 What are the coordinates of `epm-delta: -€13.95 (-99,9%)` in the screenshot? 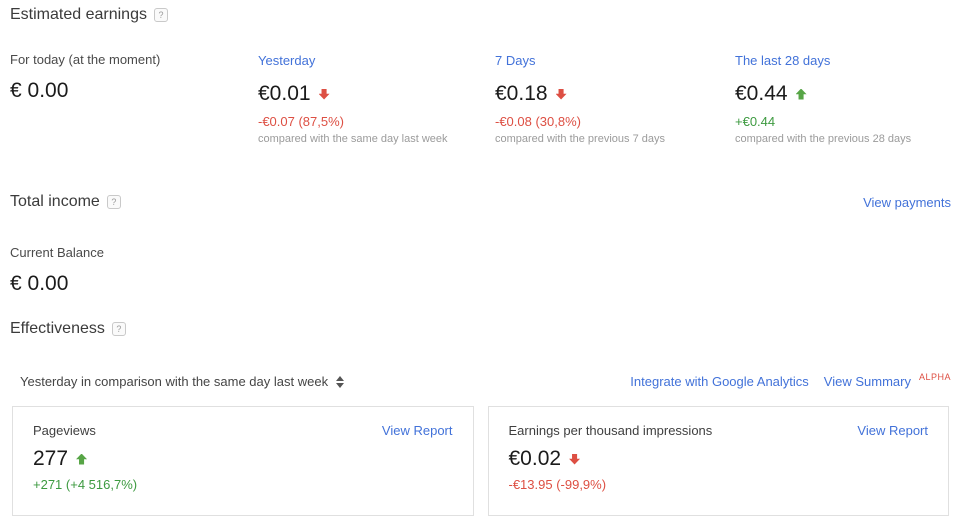 It's located at (557, 484).